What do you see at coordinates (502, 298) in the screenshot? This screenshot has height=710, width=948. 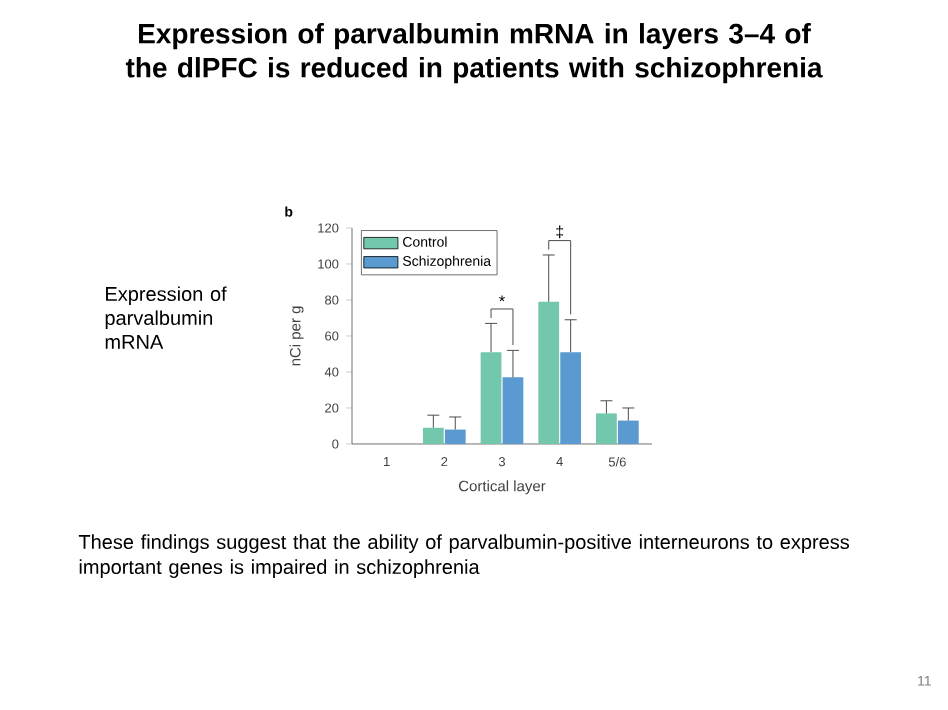 I see `annotation: *` at bounding box center [502, 298].